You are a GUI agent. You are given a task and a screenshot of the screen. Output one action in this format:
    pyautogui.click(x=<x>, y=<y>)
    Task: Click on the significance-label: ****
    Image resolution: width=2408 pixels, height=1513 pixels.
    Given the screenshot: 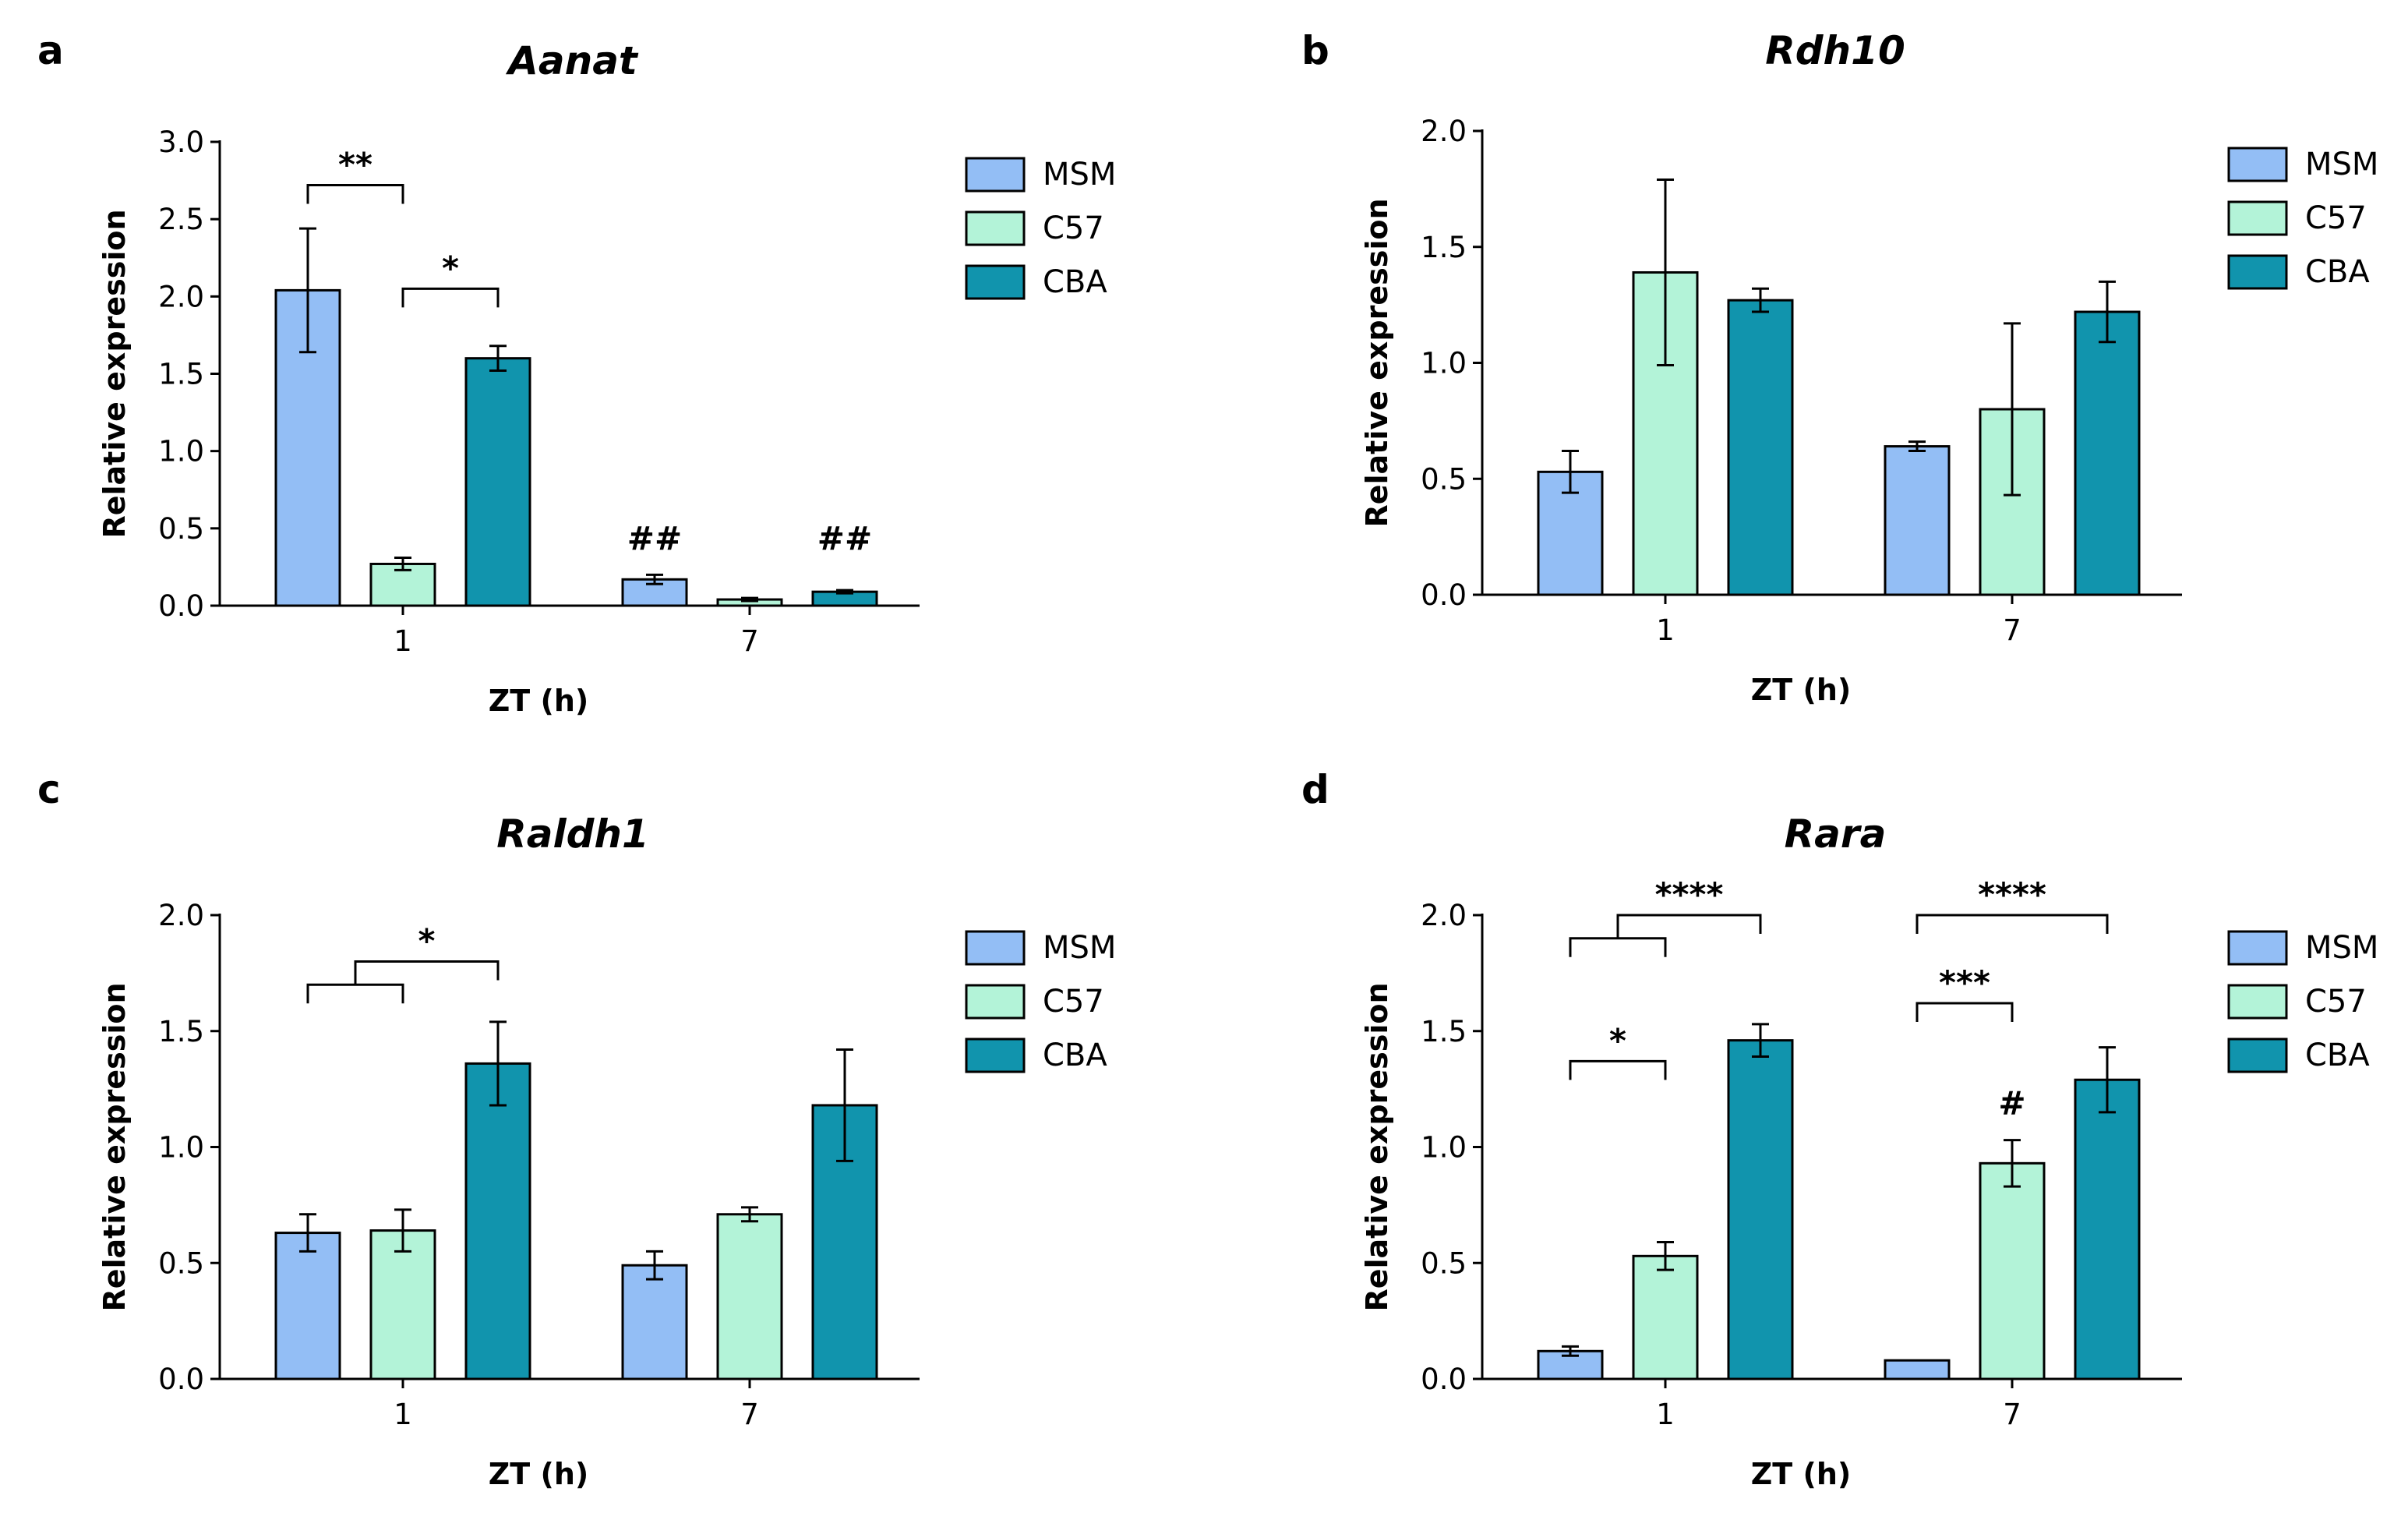 What is the action you would take?
    pyautogui.click(x=2012, y=895)
    